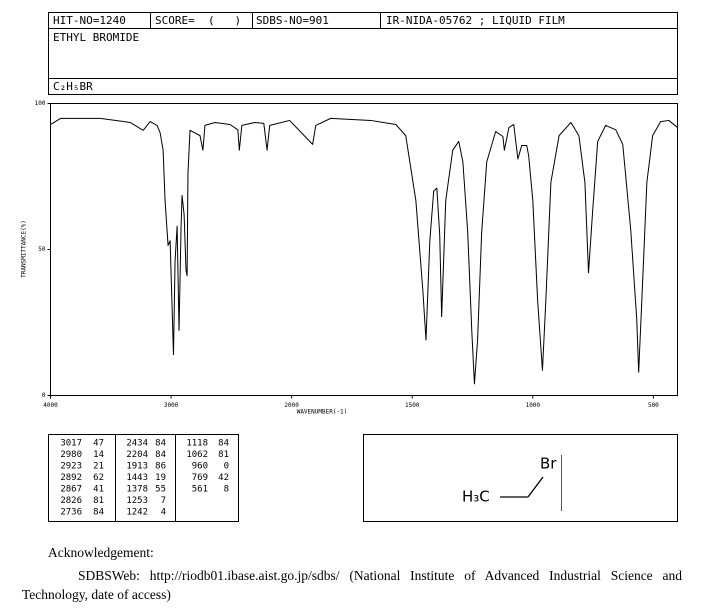 Image resolution: width=701 pixels, height=613 pixels. I want to click on measurement-method: IR-NIDA-05762 ; LIQUID FILM, so click(475, 20).